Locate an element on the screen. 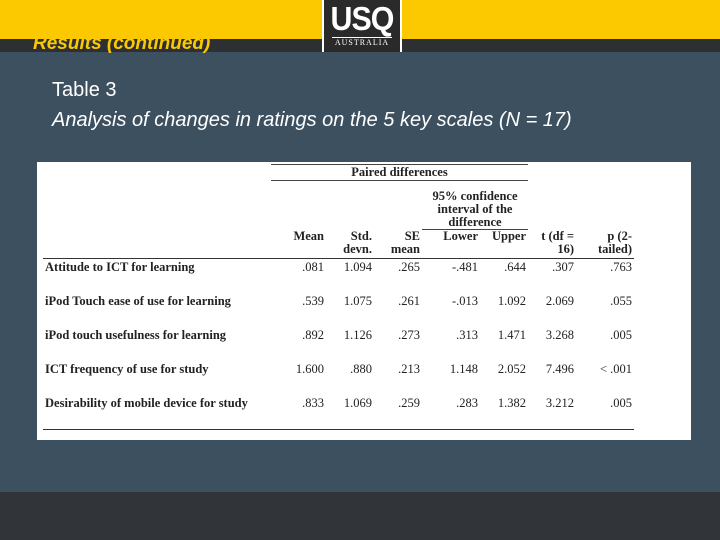 This screenshot has height=540, width=720. table-cell: 1.069 is located at coordinates (350, 412).